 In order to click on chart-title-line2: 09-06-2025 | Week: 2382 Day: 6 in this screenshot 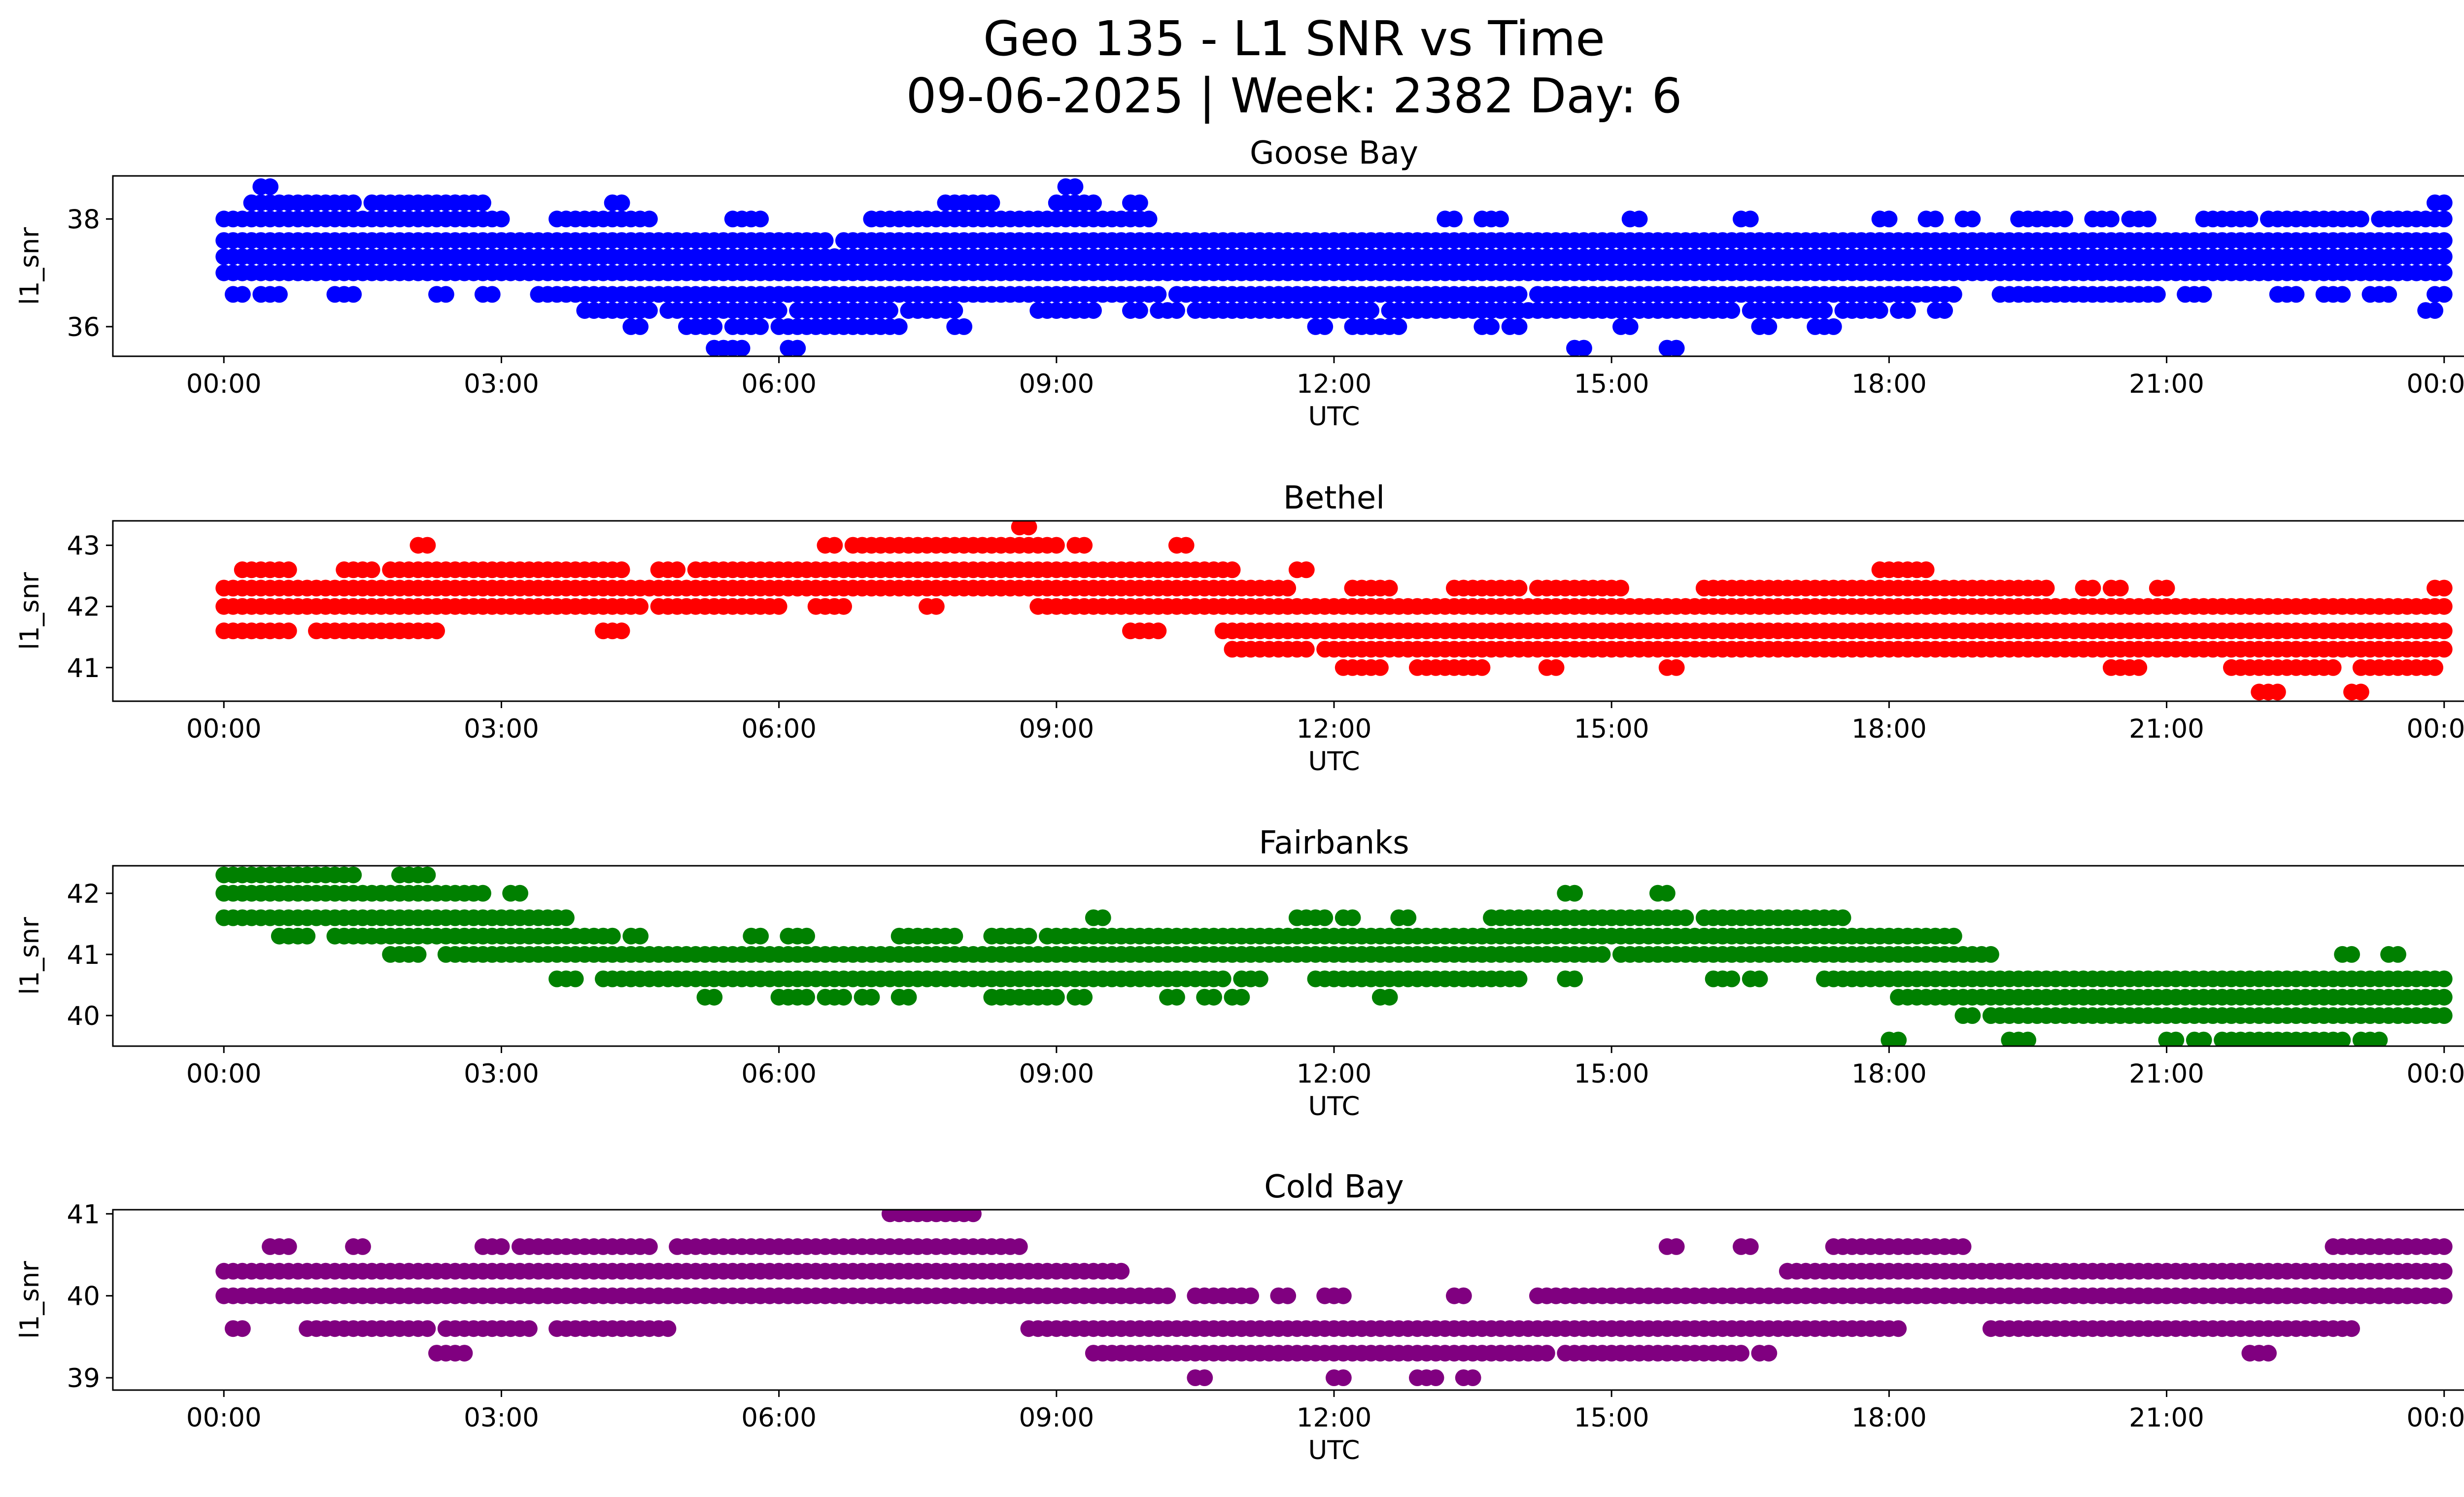, I will do `click(1294, 96)`.